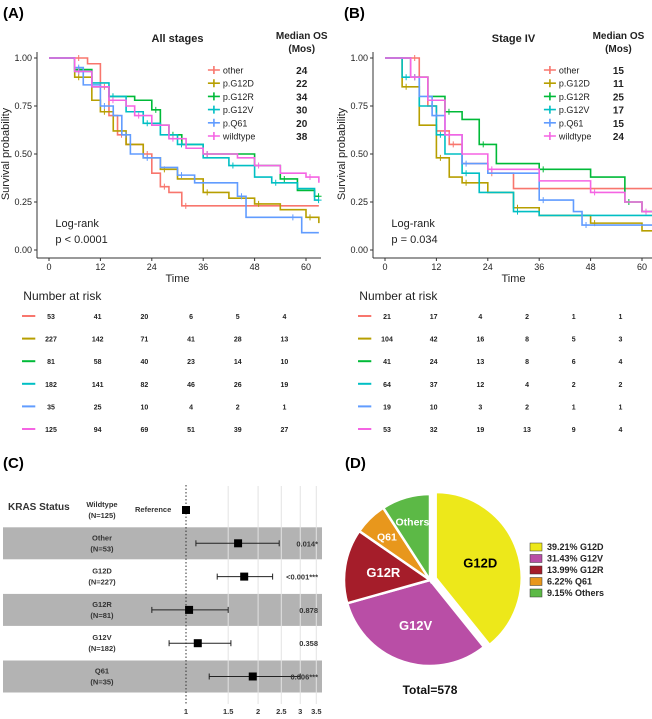 The image size is (652, 719). What do you see at coordinates (387, 538) in the screenshot?
I see `pie-slice-label: Q61` at bounding box center [387, 538].